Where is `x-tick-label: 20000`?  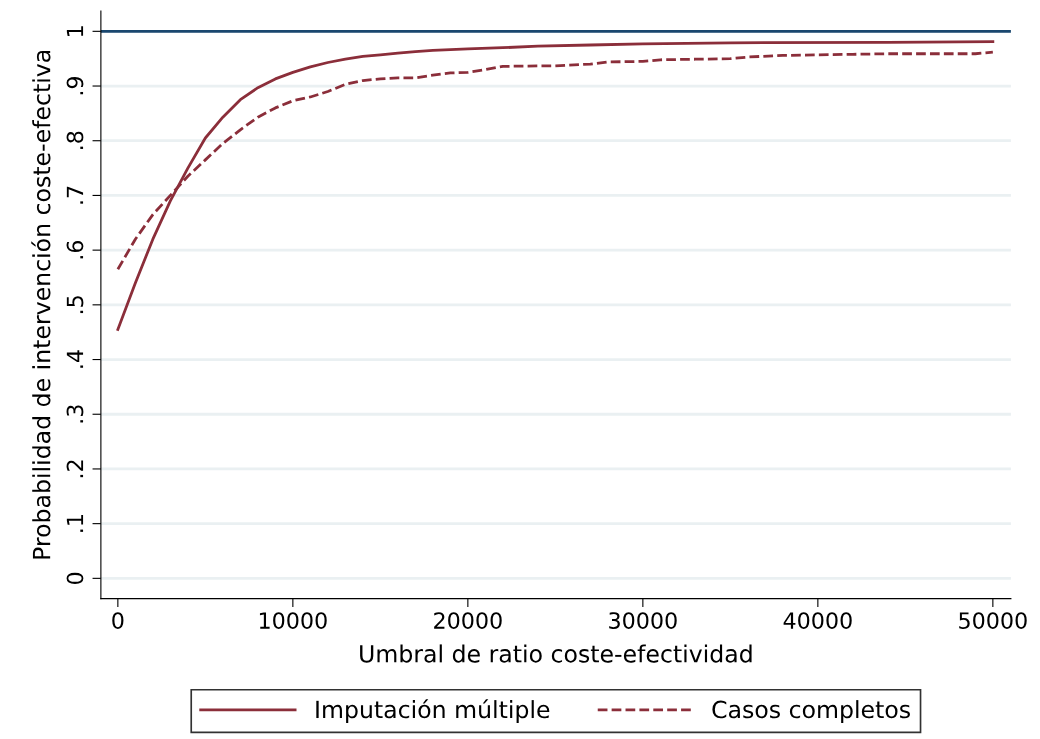 x-tick-label: 20000 is located at coordinates (468, 620).